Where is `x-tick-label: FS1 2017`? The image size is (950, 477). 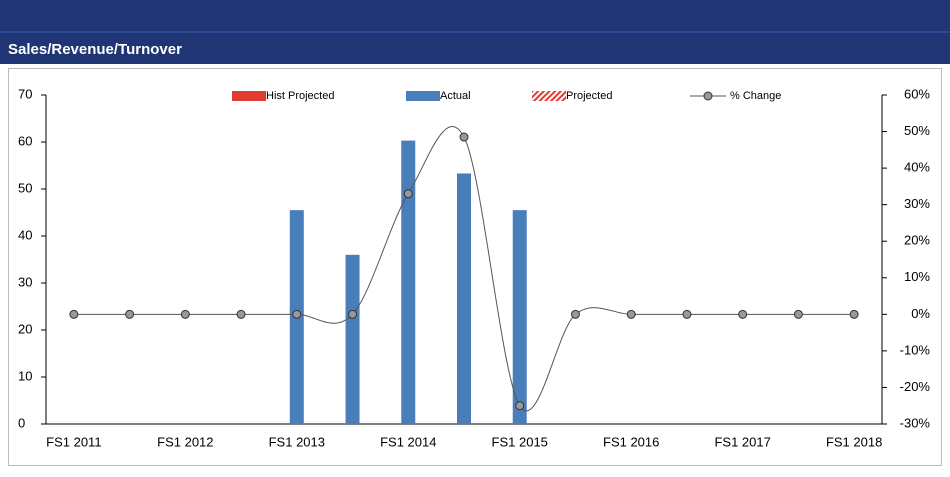
x-tick-label: FS1 2017 is located at coordinates (742, 441).